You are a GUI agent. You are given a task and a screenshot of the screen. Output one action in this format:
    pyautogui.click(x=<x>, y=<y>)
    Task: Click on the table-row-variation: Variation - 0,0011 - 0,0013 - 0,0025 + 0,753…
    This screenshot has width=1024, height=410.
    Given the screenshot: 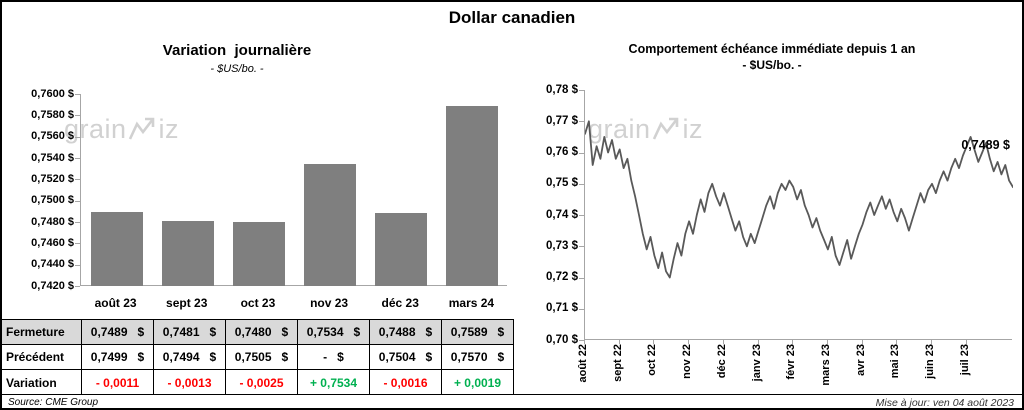 What is the action you would take?
    pyautogui.click(x=258, y=382)
    